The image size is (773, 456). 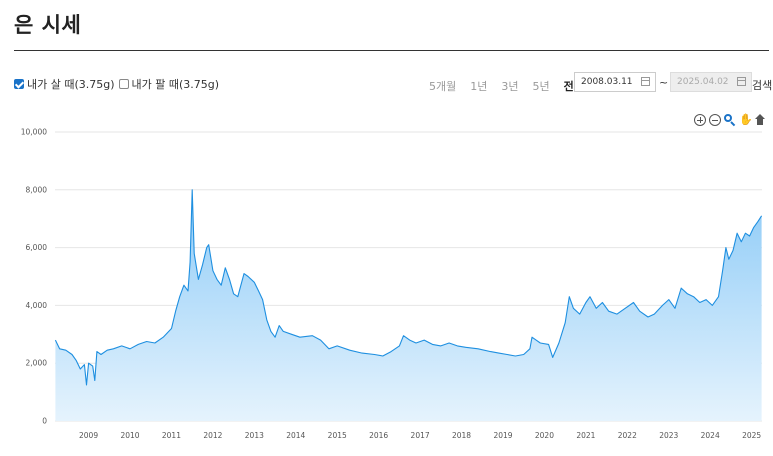 What do you see at coordinates (378, 435) in the screenshot?
I see `x-tick-label: 2016` at bounding box center [378, 435].